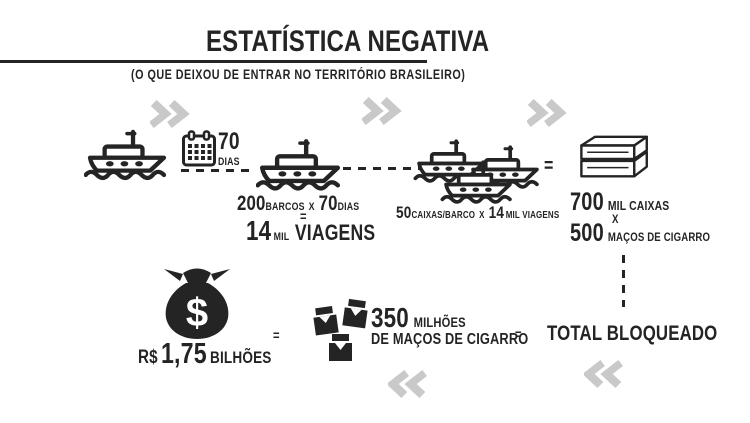  Describe the element at coordinates (281, 237) in the screenshot. I see `trips-scale: MIL` at that location.